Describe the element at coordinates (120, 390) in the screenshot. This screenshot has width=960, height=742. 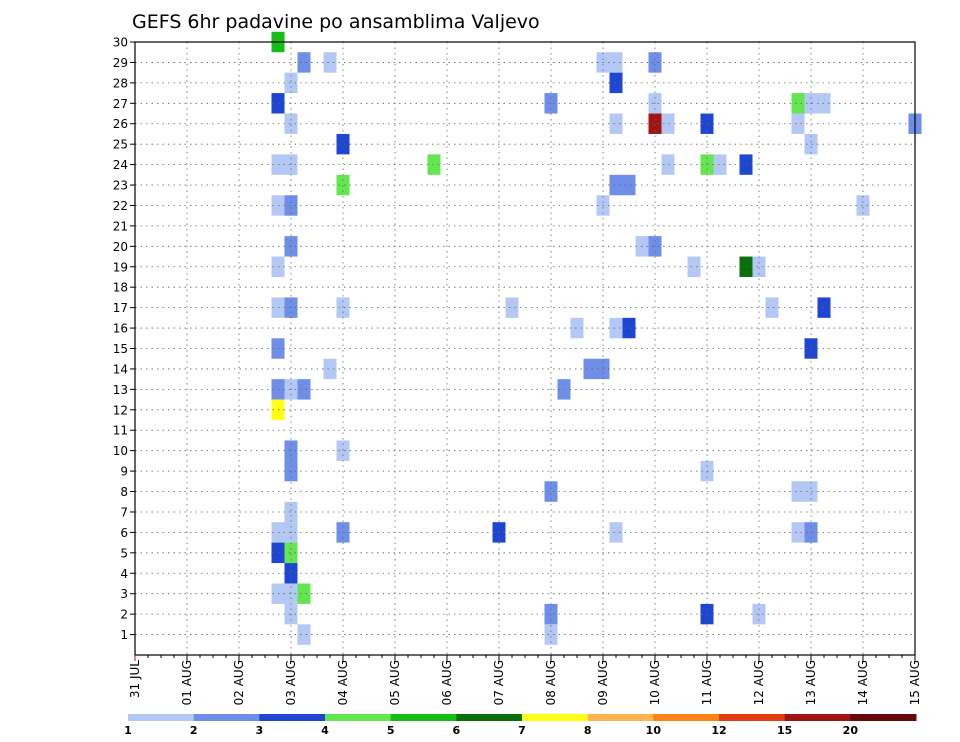
I see `y-tick-label: 13` at that location.